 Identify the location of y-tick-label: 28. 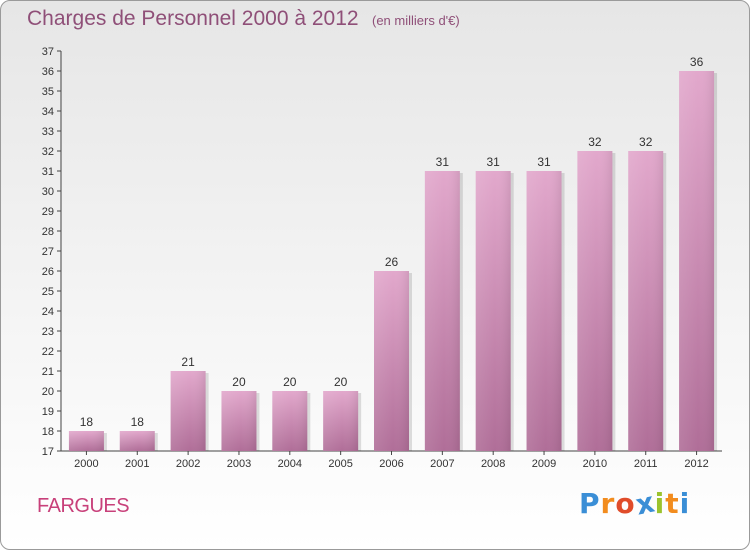
(48, 232).